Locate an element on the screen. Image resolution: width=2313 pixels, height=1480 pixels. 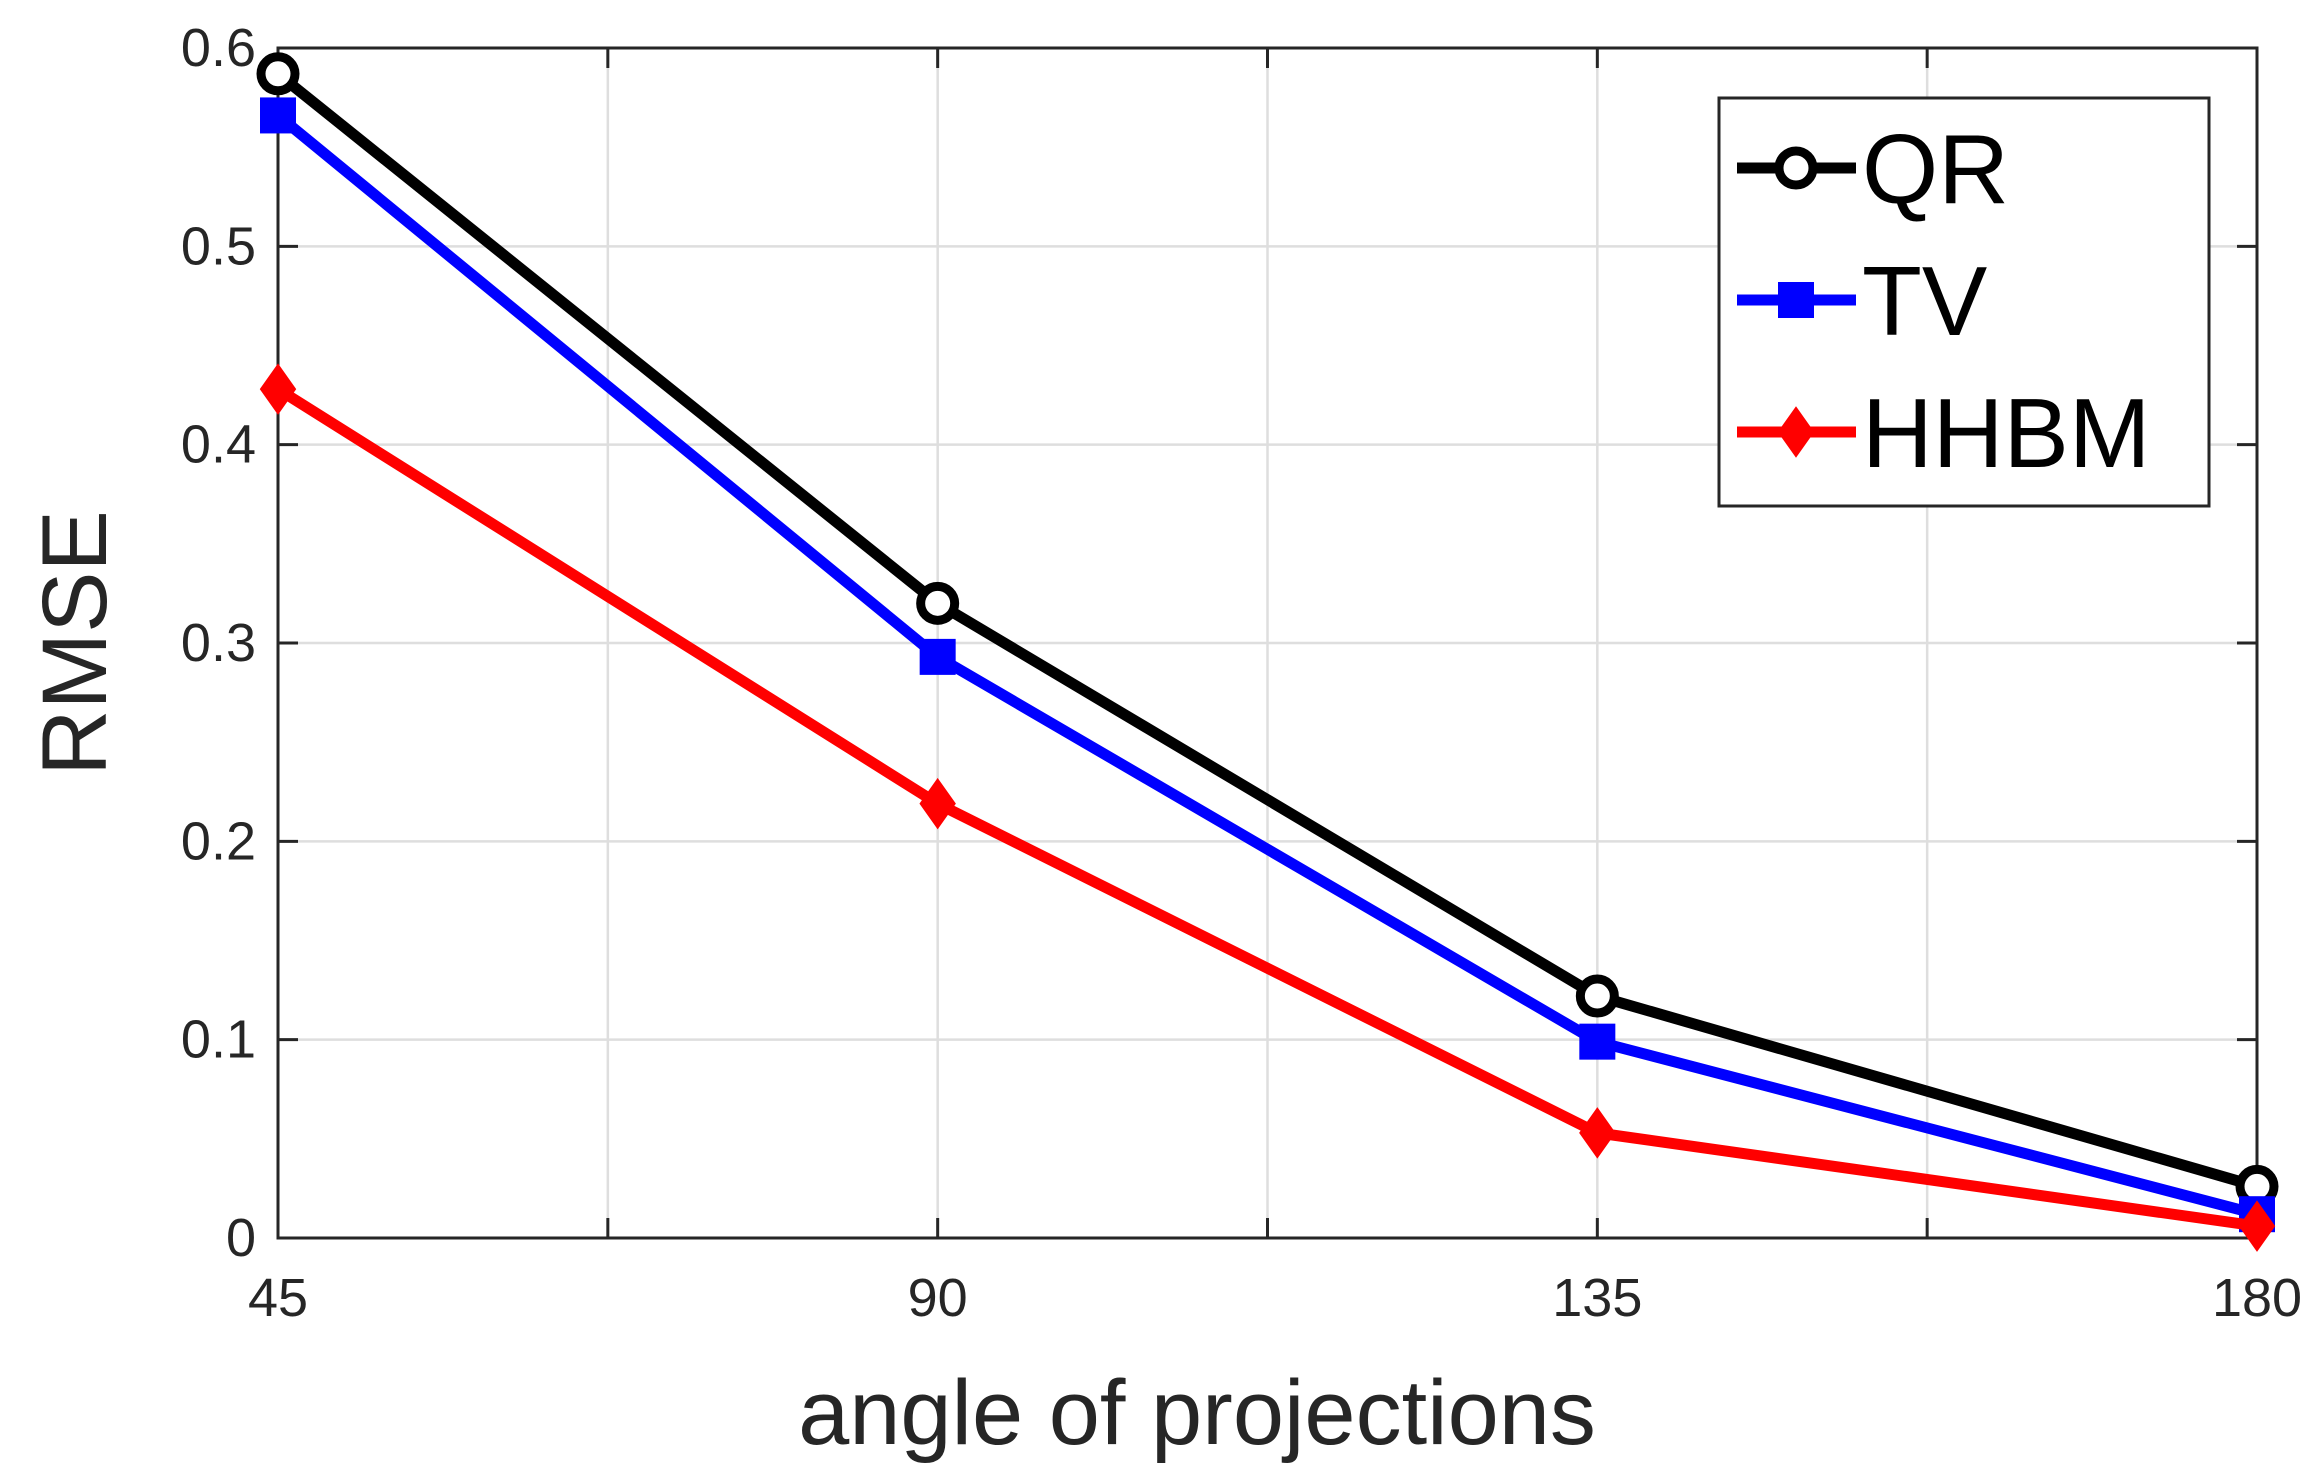
legend-item-hhbm: HHBM is located at coordinates (1944, 433).